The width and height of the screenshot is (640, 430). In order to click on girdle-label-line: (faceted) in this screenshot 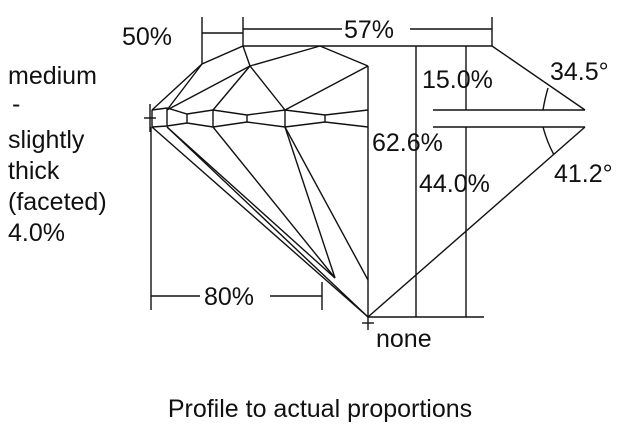, I will do `click(57, 202)`.